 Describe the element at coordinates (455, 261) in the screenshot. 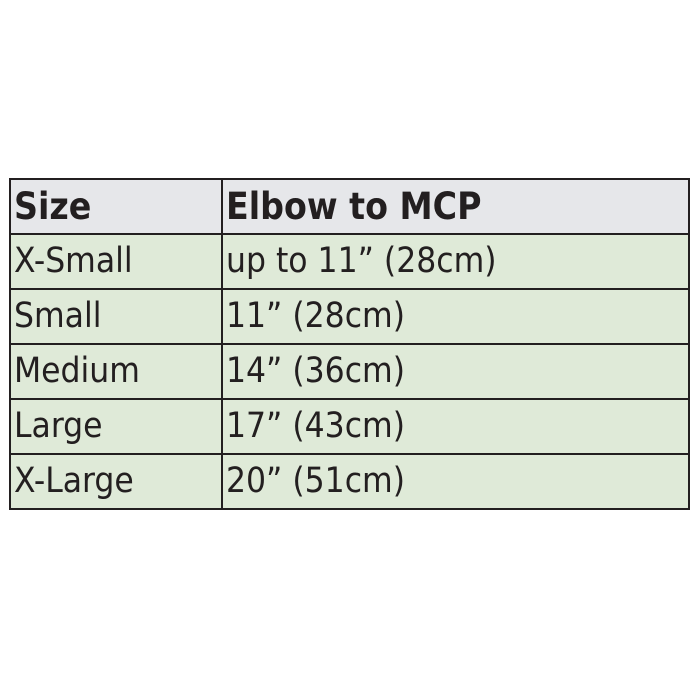

I see `measurement-cell: up to 11” (28cm)` at that location.